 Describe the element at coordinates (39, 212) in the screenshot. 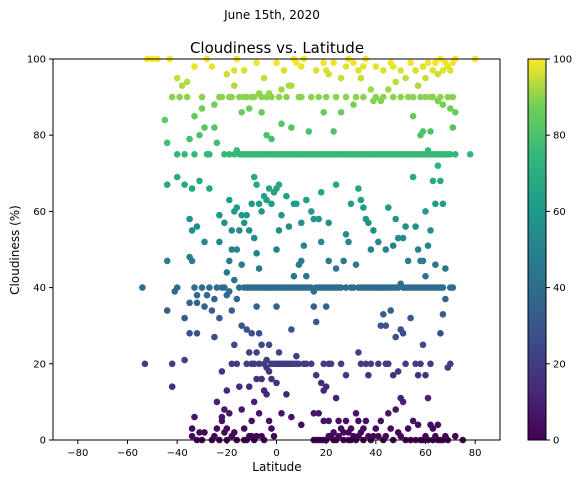

I see `y-tick-label: 60` at that location.